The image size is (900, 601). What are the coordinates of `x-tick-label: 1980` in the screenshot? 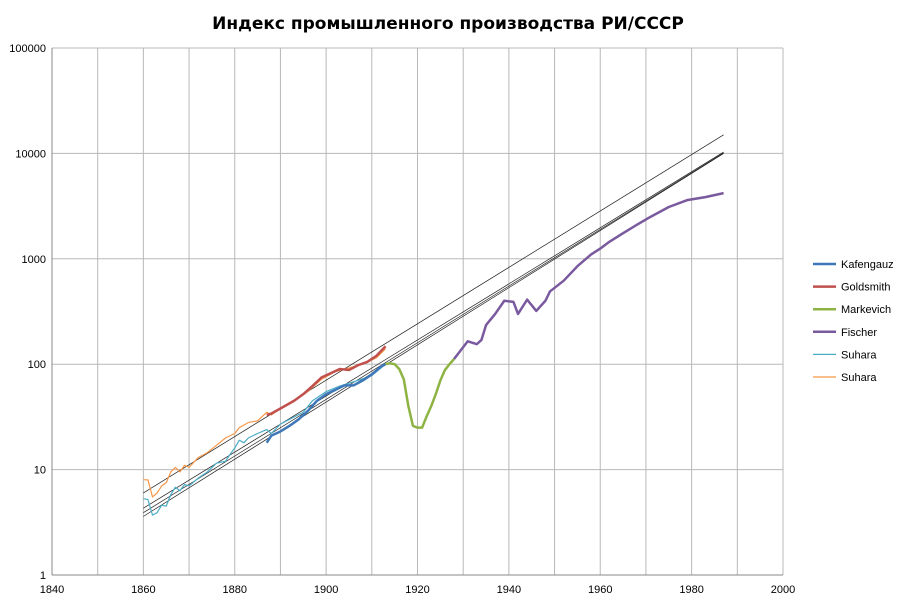 It's located at (691, 590).